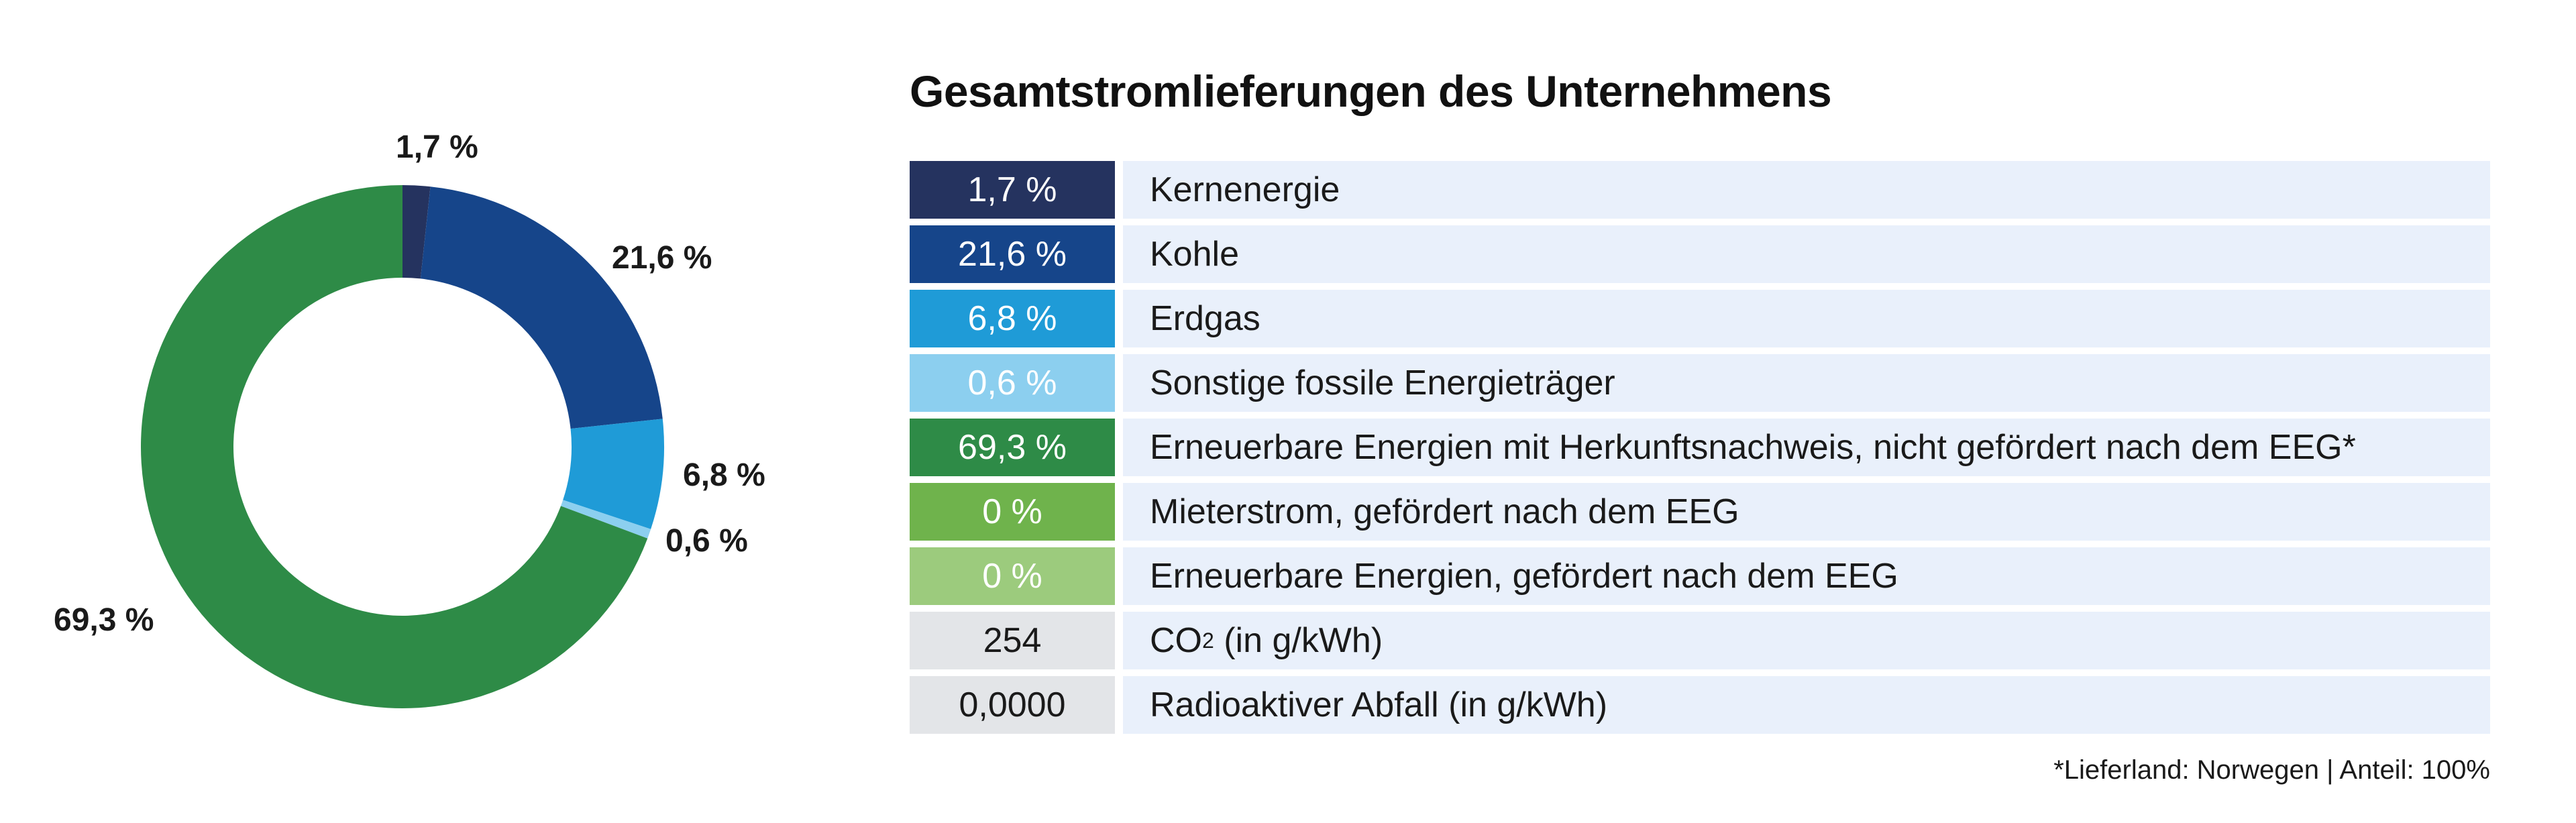 This screenshot has width=2576, height=823. I want to click on legend-value-mieterstrom: 0 %, so click(1012, 512).